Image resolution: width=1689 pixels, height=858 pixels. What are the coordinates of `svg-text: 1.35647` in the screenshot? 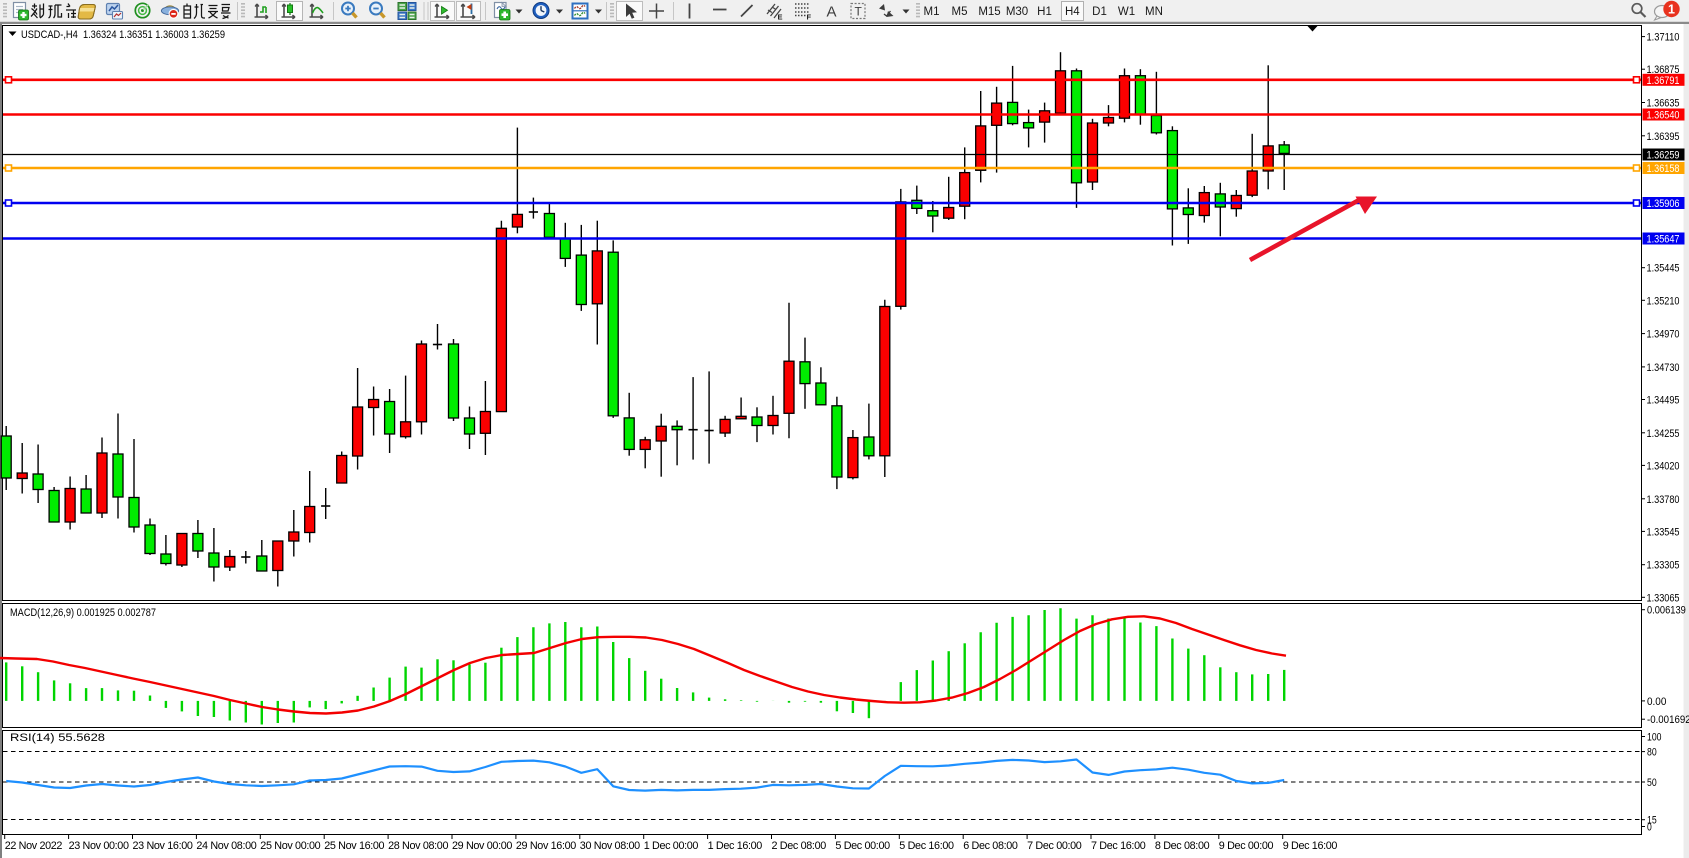 It's located at (1663, 240).